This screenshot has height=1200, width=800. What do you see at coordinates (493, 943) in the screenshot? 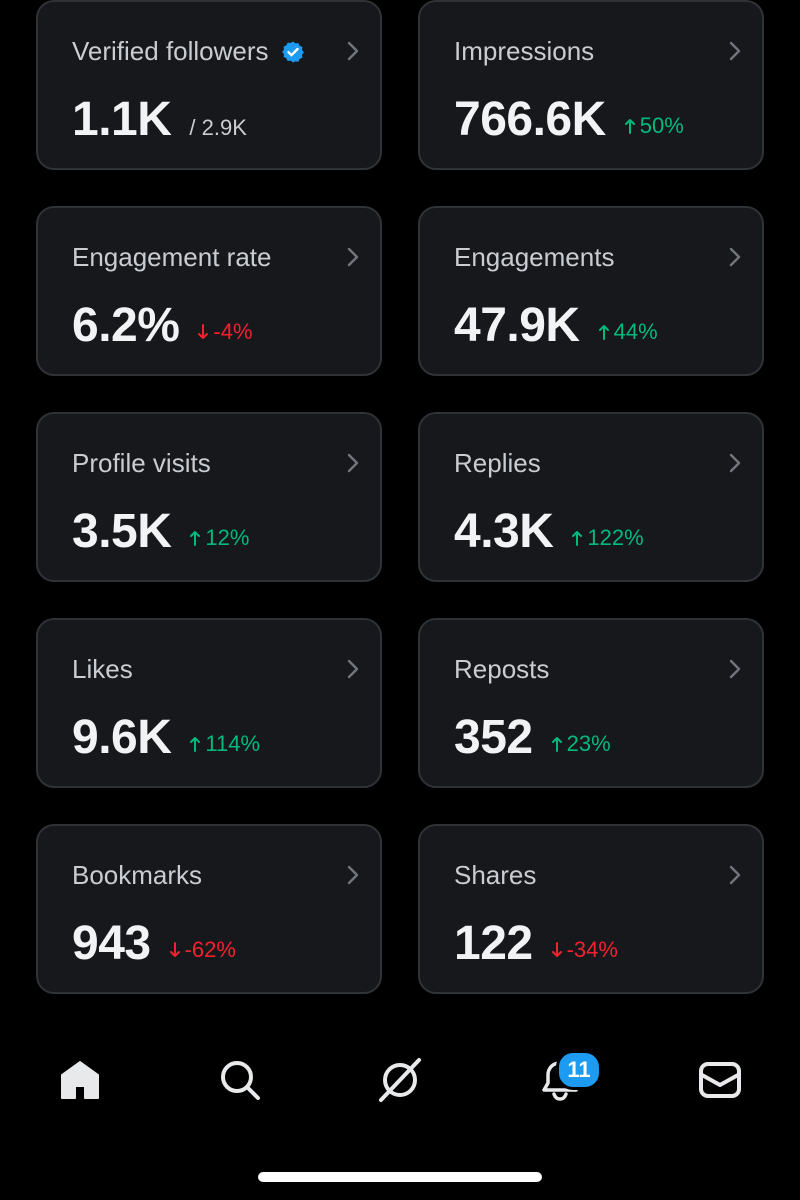
I see `metric-value: 122` at bounding box center [493, 943].